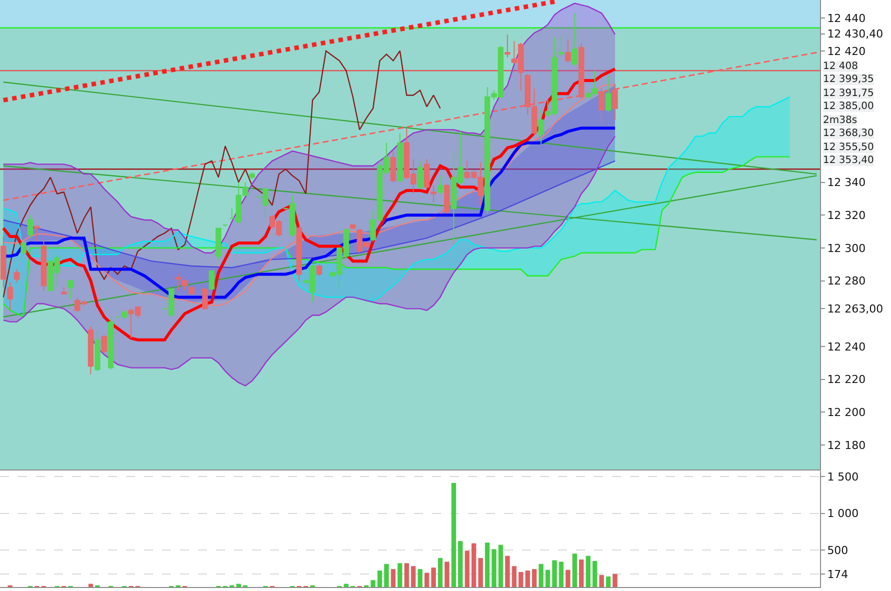  I want to click on y-tick-label: 12 263,00, so click(855, 309).